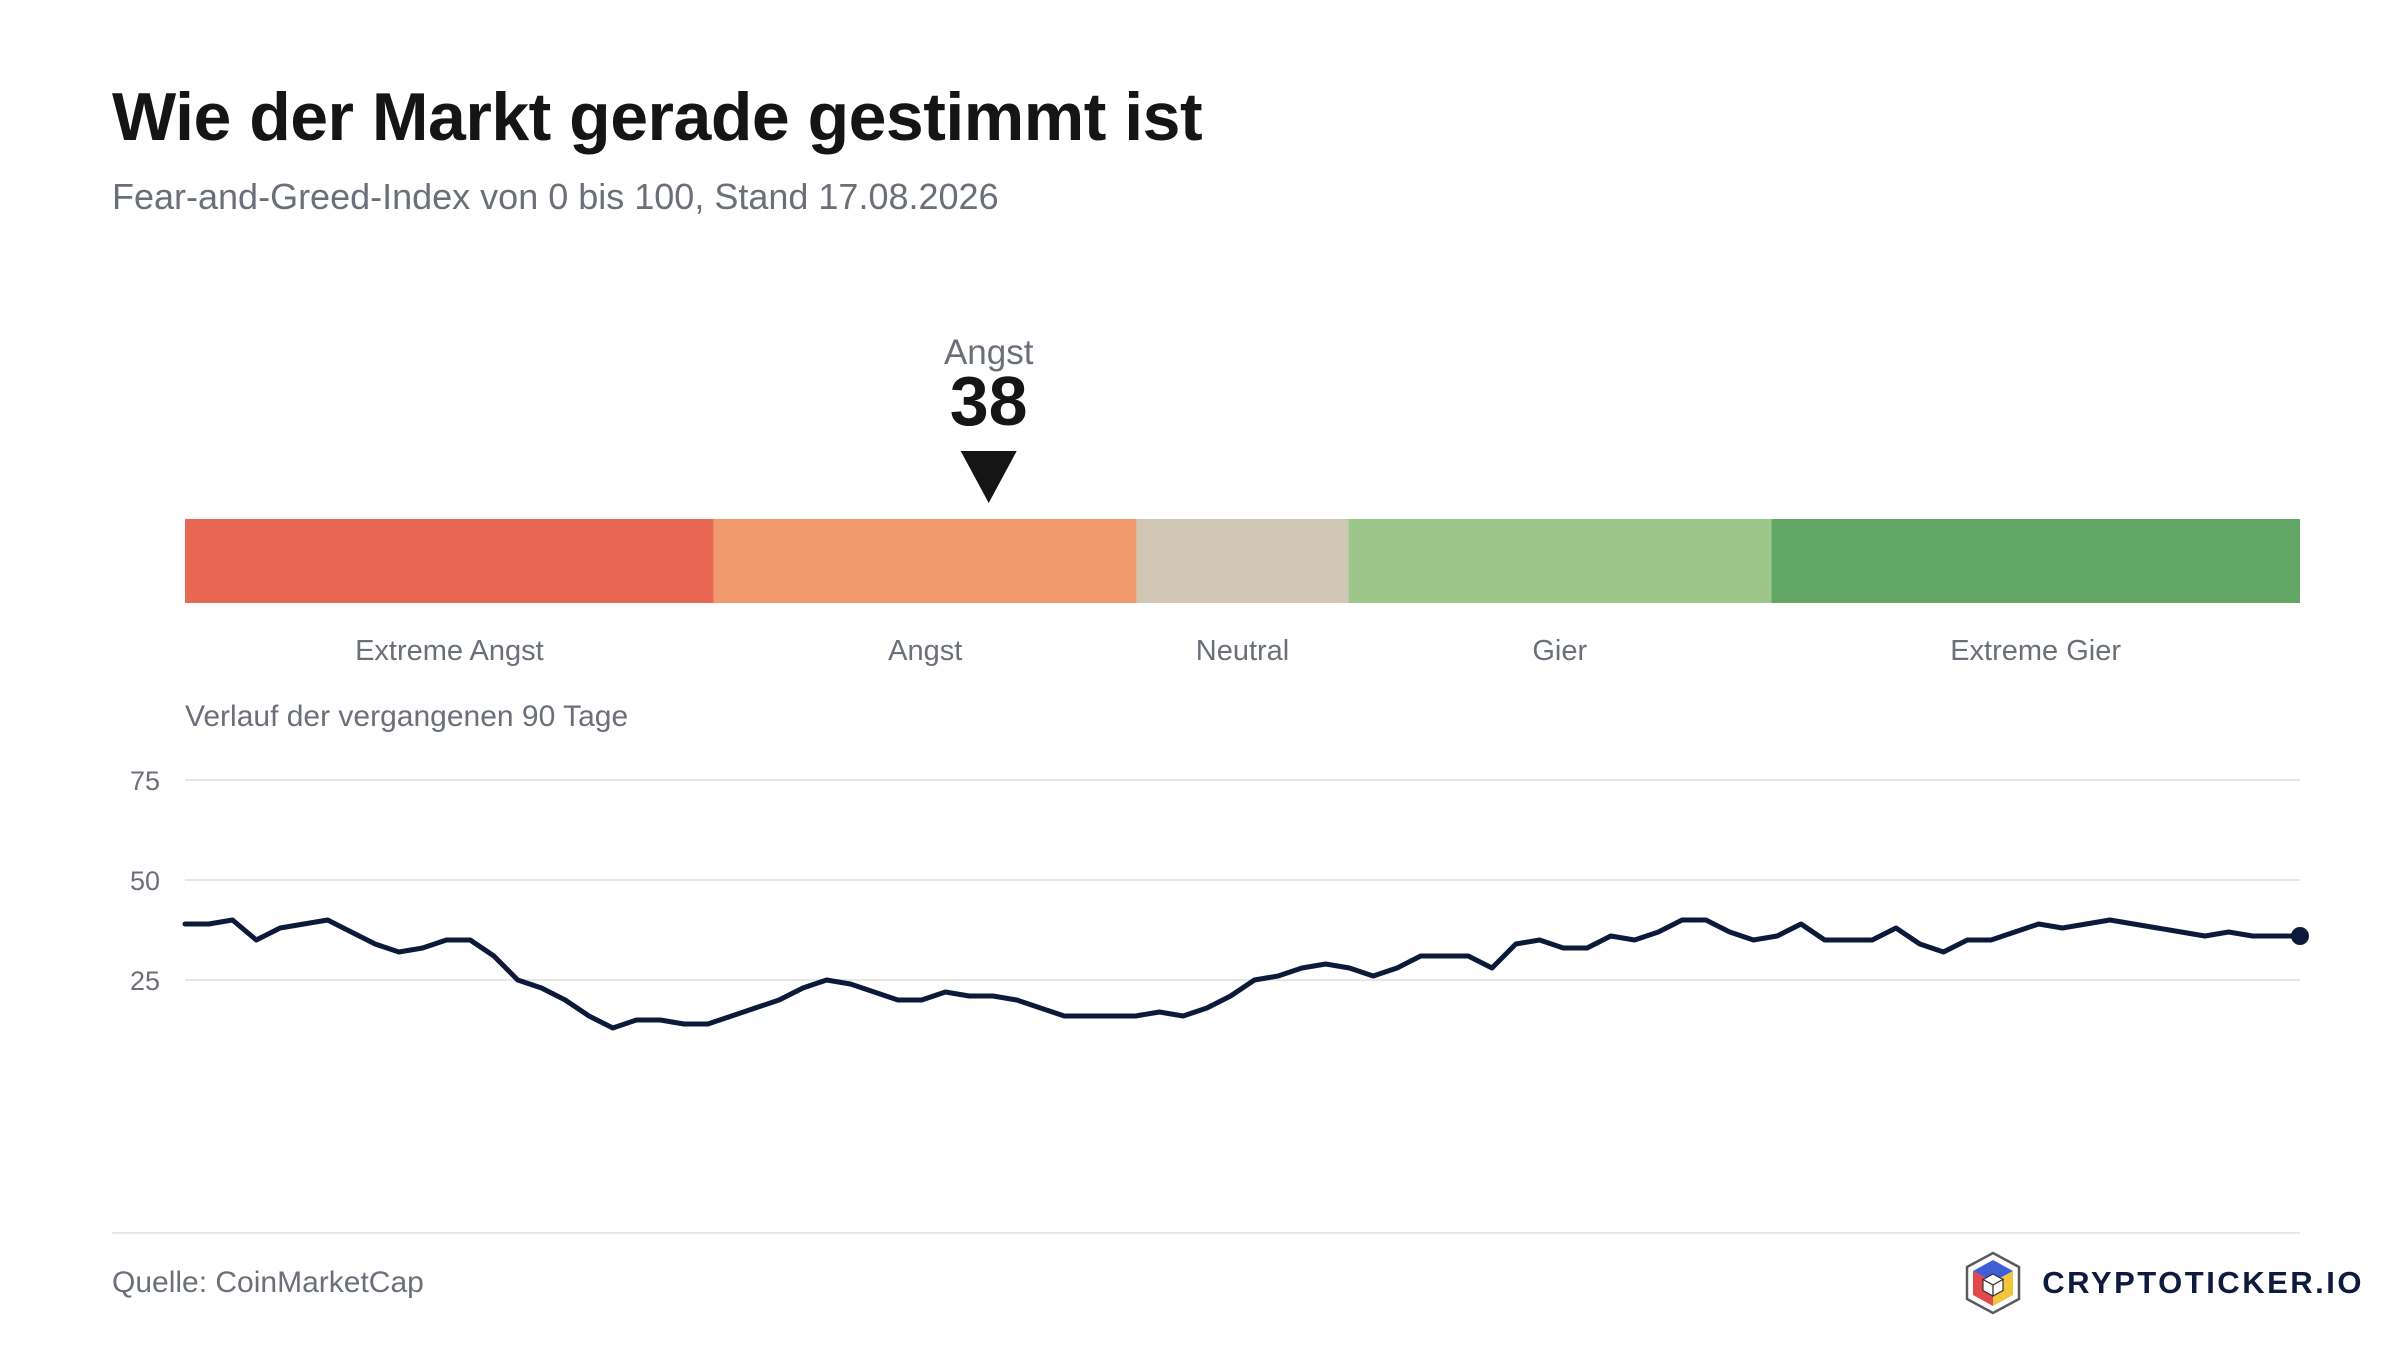 Image resolution: width=2400 pixels, height=1350 pixels. What do you see at coordinates (145, 881) in the screenshot?
I see `y-tick-label-1: 50` at bounding box center [145, 881].